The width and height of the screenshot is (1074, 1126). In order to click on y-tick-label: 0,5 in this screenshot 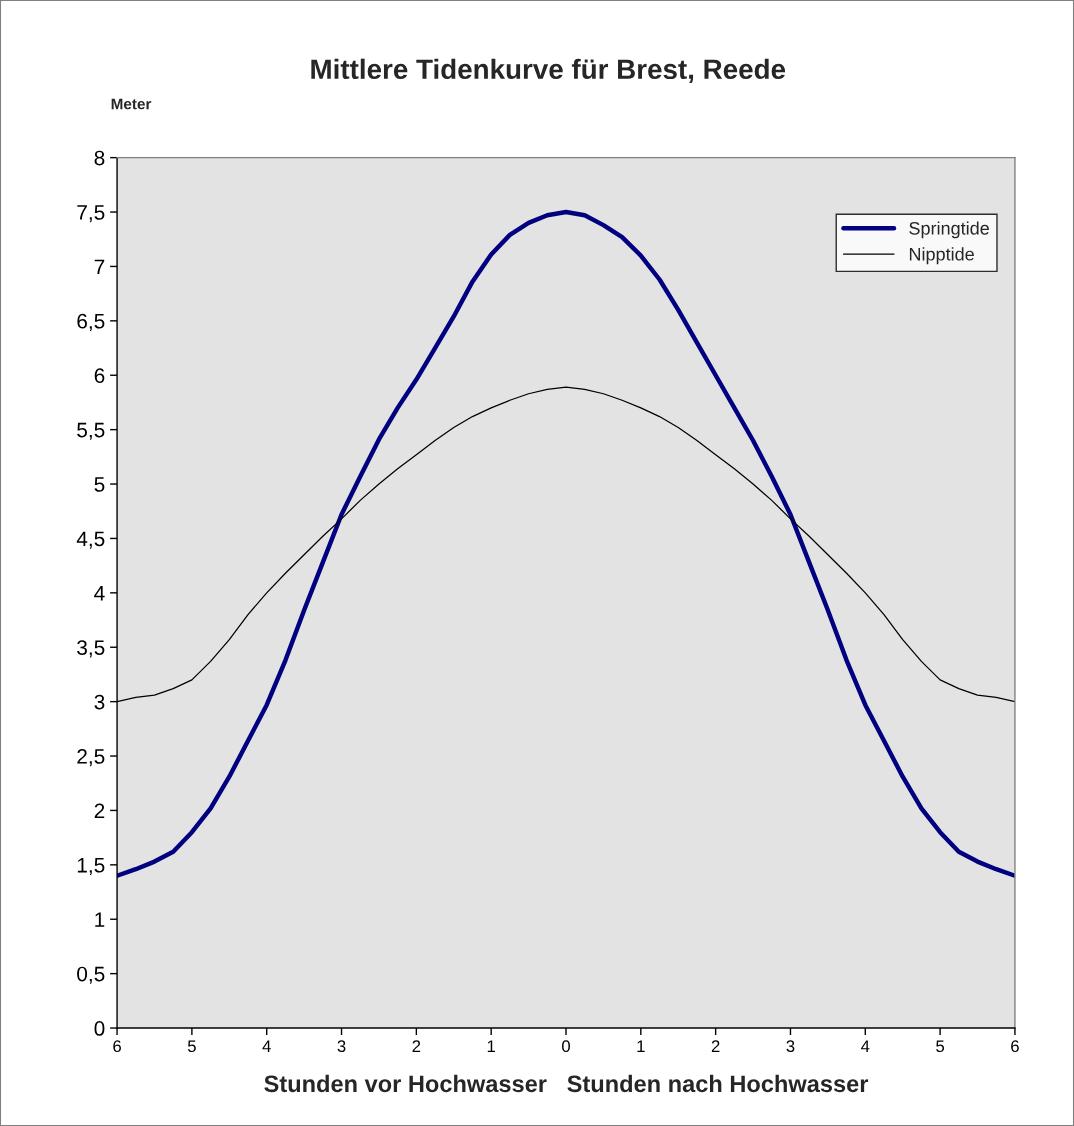, I will do `click(91, 975)`.